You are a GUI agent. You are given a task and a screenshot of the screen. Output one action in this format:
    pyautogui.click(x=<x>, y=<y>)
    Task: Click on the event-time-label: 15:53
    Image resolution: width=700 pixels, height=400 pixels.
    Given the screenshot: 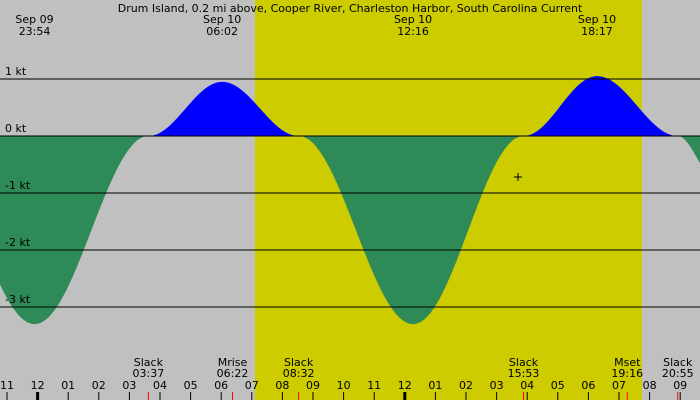 What is the action you would take?
    pyautogui.click(x=524, y=373)
    